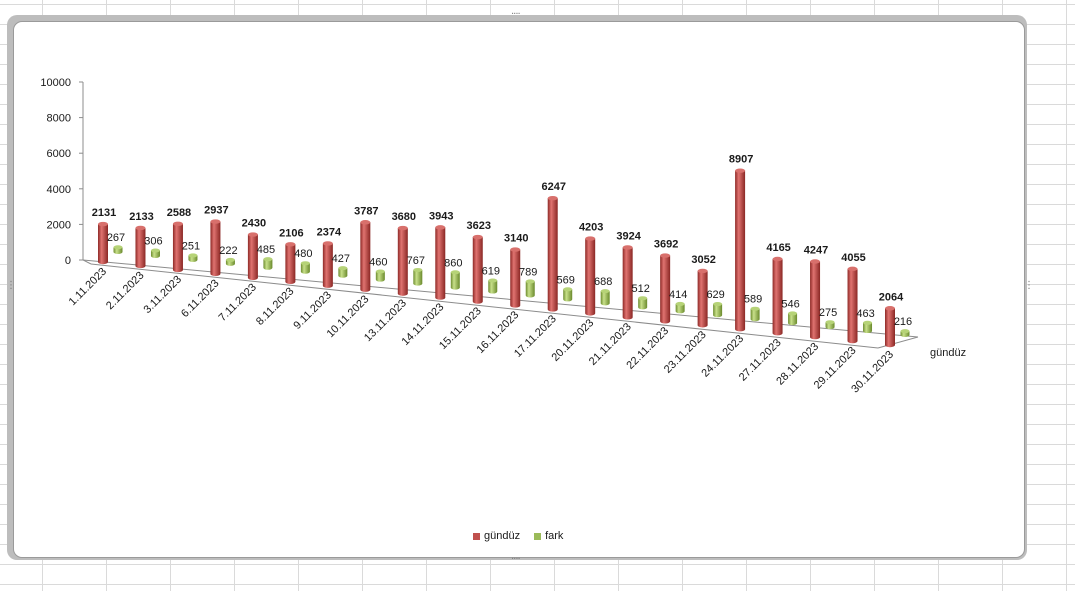 This screenshot has height=591, width=1075. What do you see at coordinates (865, 314) in the screenshot?
I see `data-label-fark: 463` at bounding box center [865, 314].